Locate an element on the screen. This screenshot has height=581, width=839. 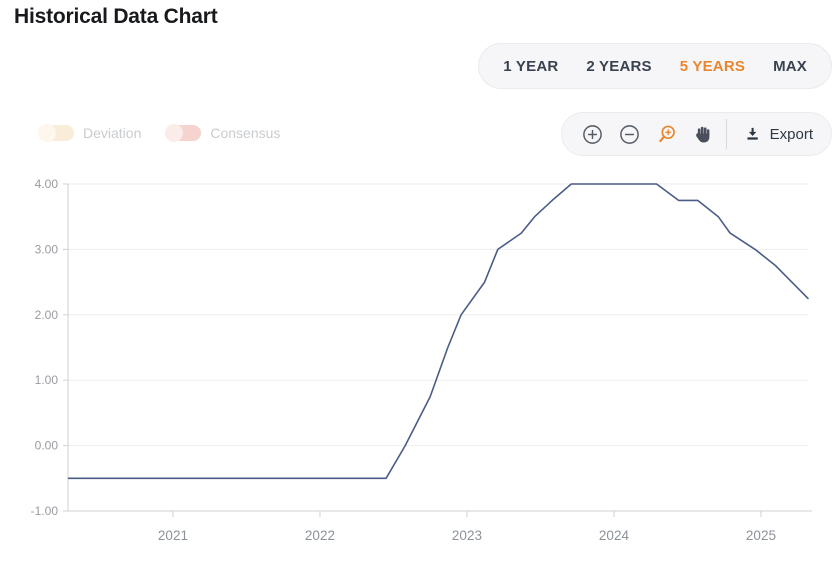
range-option-1-year: 1 YEAR is located at coordinates (530, 66).